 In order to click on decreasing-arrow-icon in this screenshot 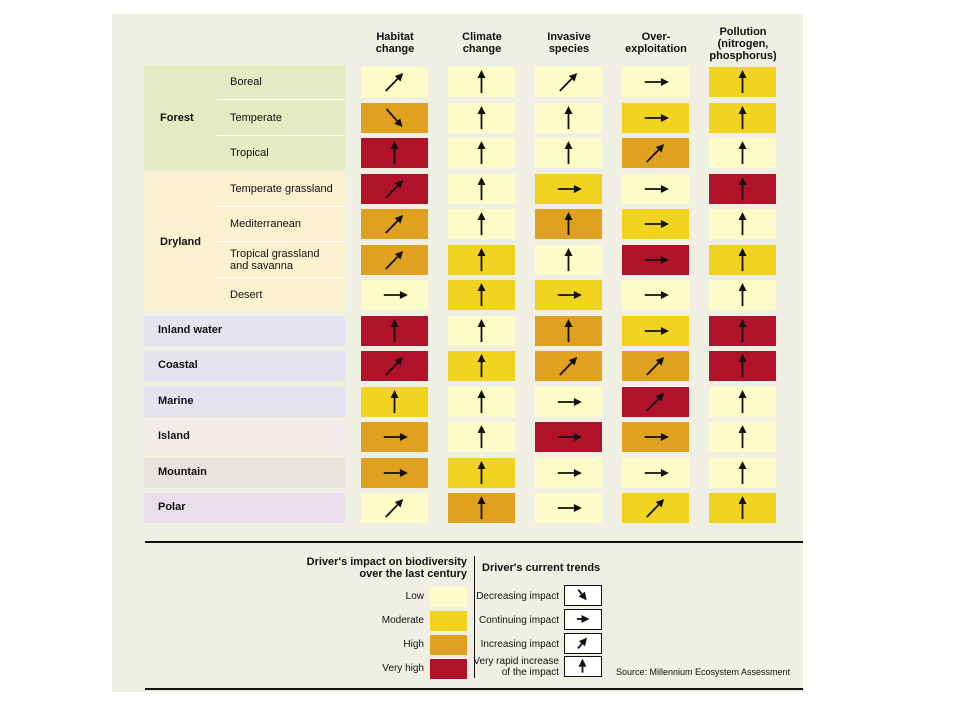, I will do `click(582, 595)`.